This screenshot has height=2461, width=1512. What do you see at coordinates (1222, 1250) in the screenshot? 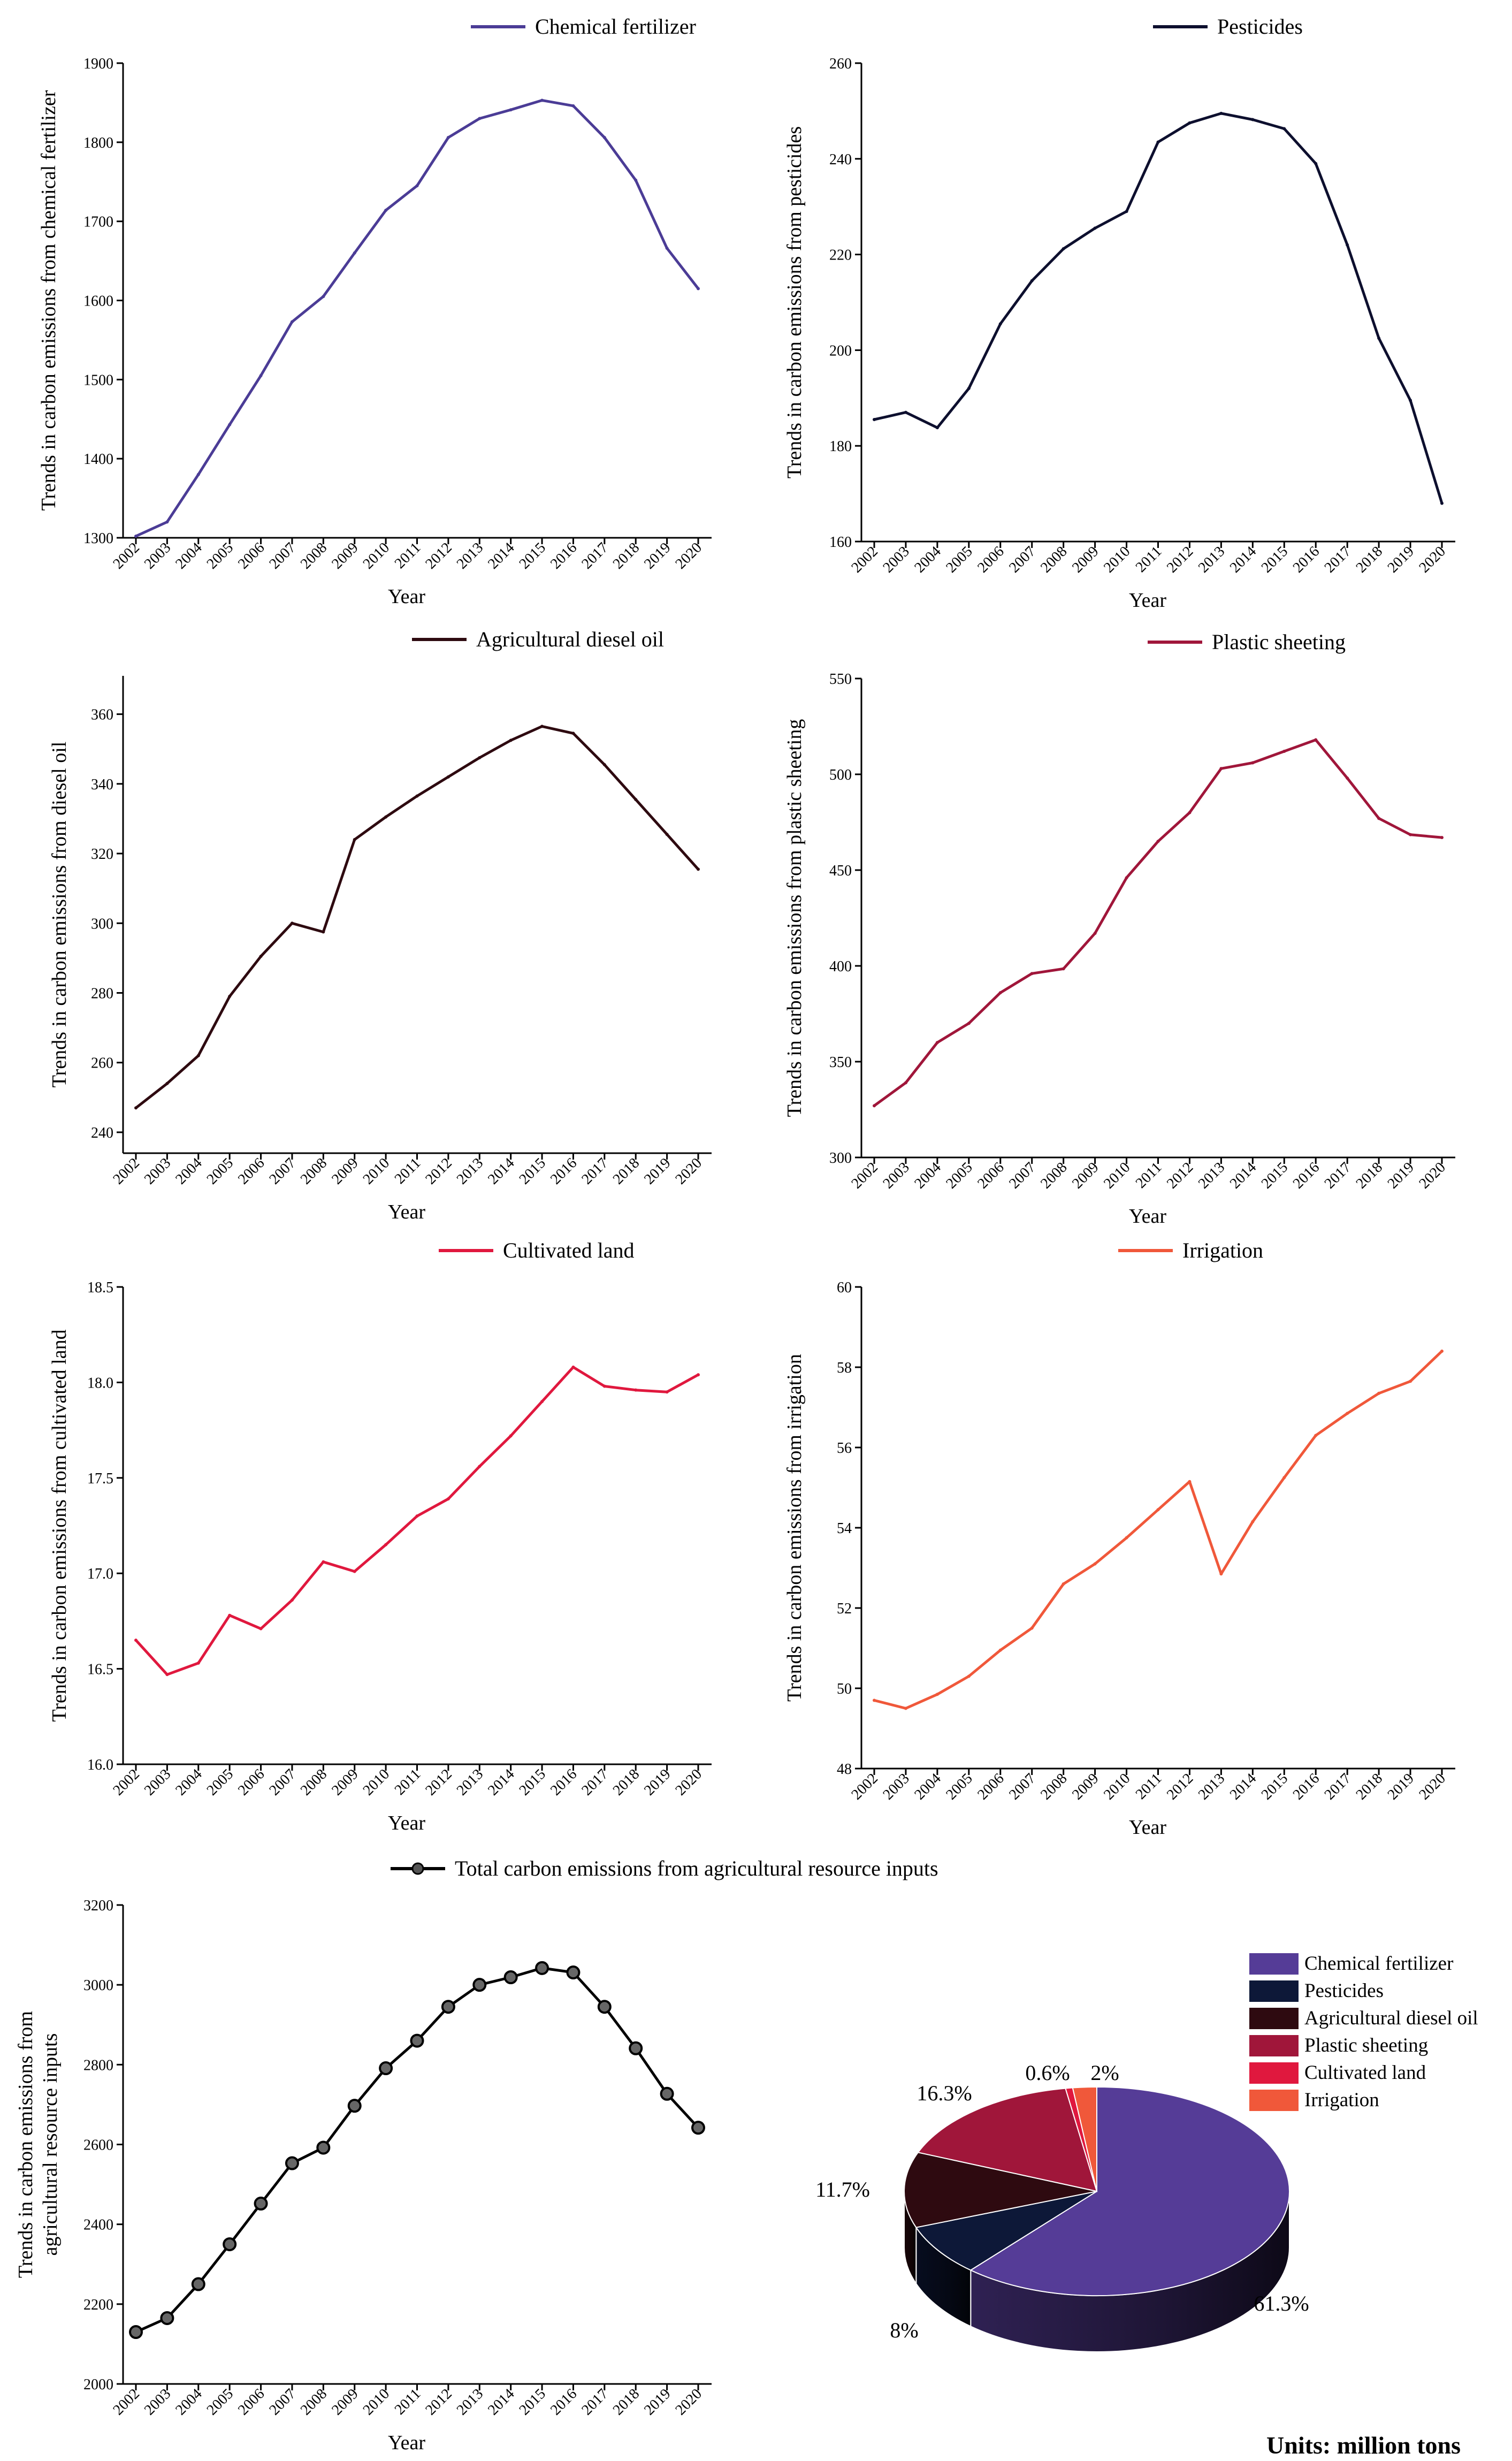
I see `legend-label: Irrigation` at bounding box center [1222, 1250].